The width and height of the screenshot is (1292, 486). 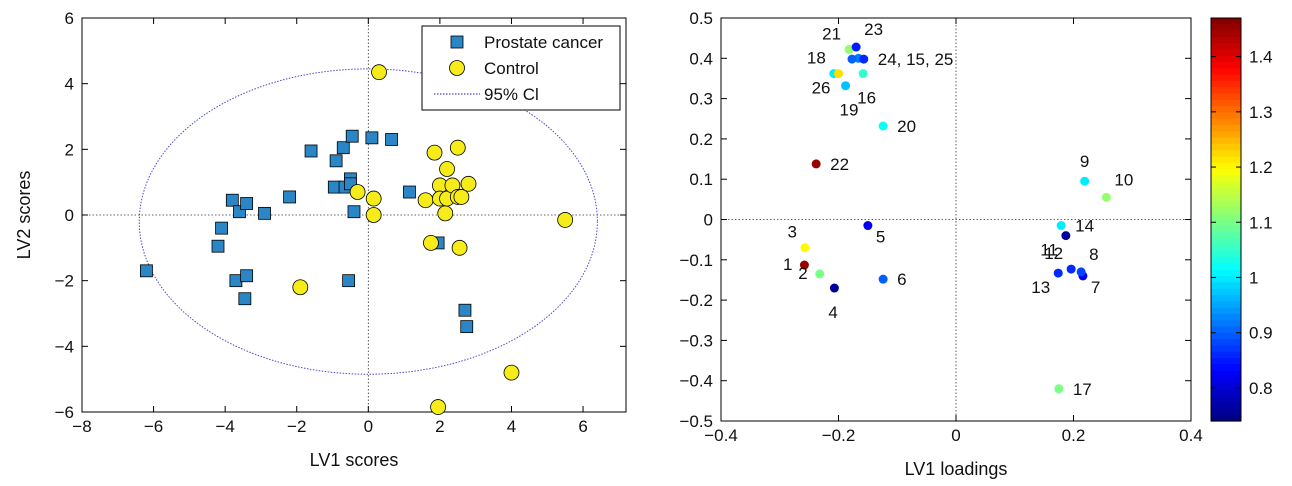 I want to click on loadings-y-tick-label: 0.5, so click(x=701, y=18).